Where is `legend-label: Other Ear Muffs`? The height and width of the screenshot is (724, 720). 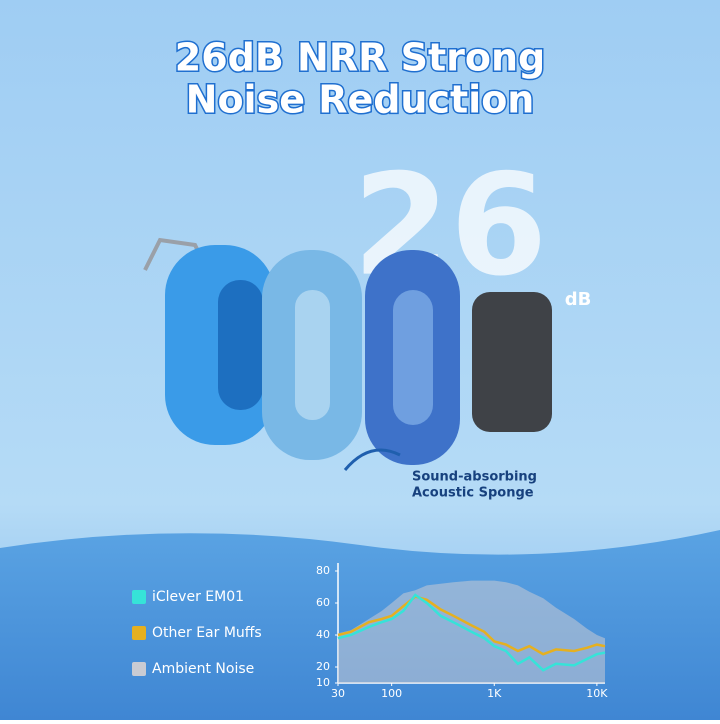
legend-label: Other Ear Muffs is located at coordinates (207, 633).